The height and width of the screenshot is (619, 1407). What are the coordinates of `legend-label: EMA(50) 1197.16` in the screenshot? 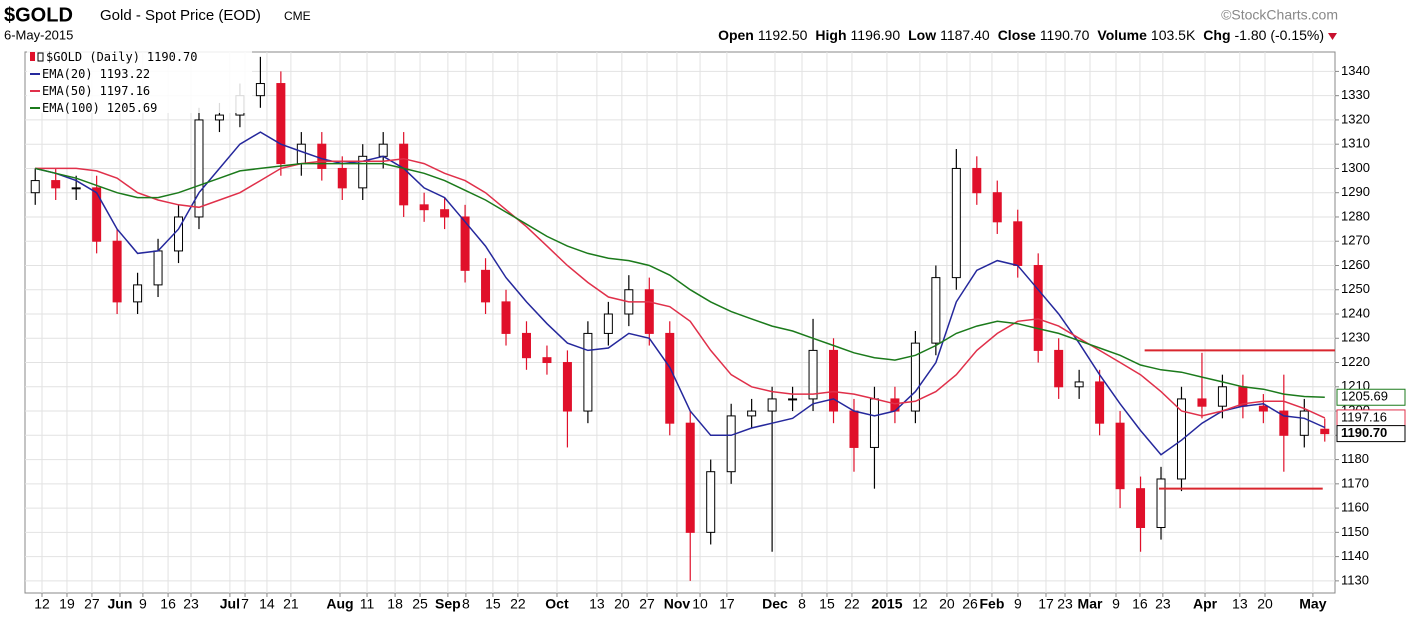 It's located at (96, 91).